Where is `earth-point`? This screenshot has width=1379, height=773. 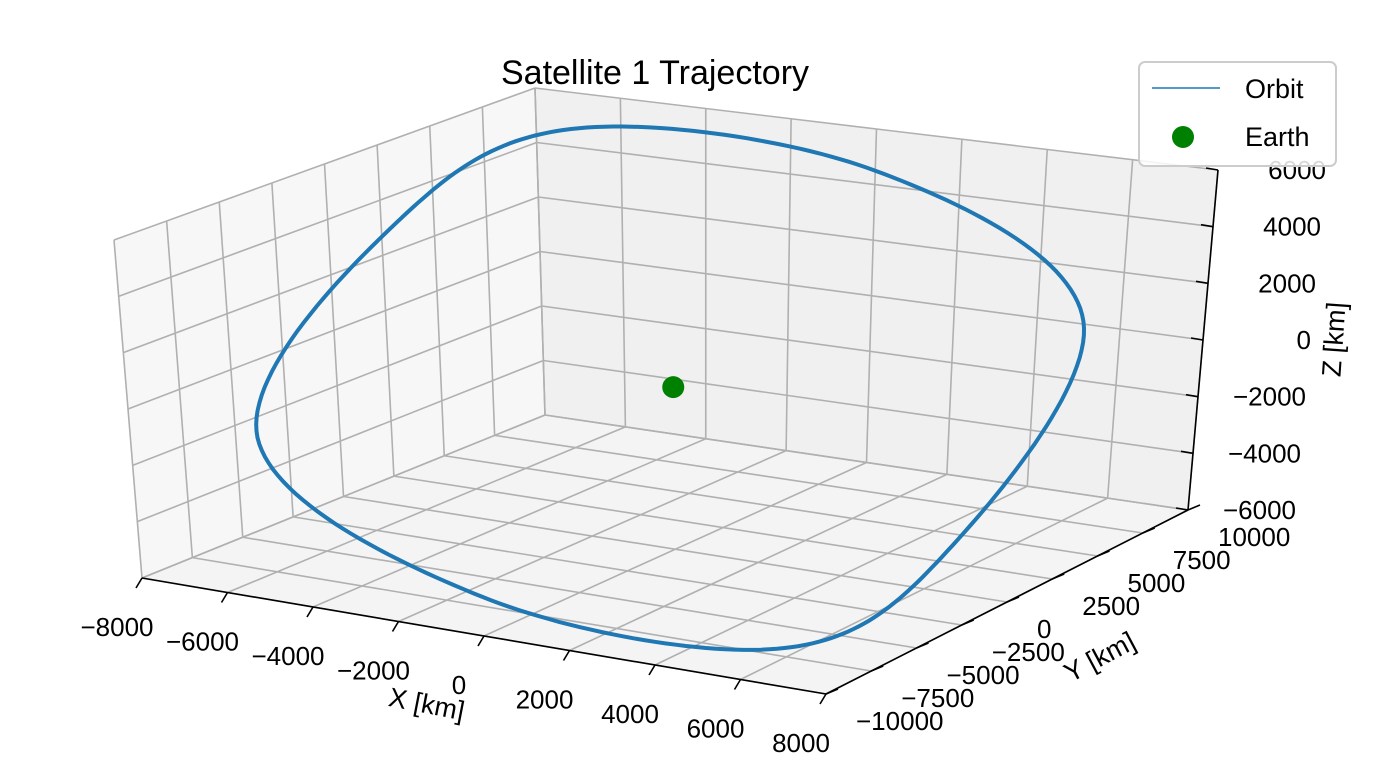
earth-point is located at coordinates (673, 387).